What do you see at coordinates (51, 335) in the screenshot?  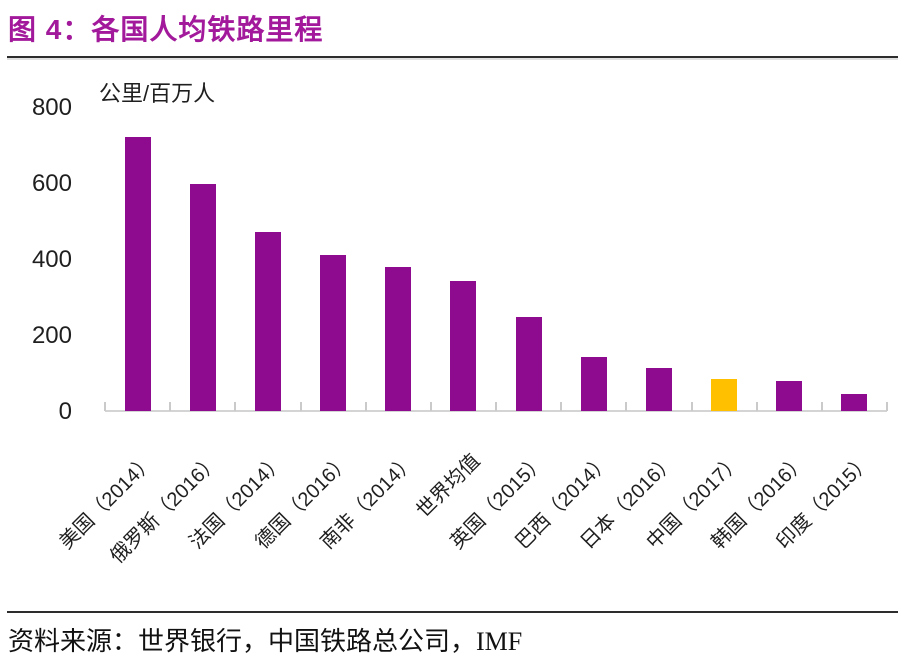 I see `y-axis-tick-label: 200` at bounding box center [51, 335].